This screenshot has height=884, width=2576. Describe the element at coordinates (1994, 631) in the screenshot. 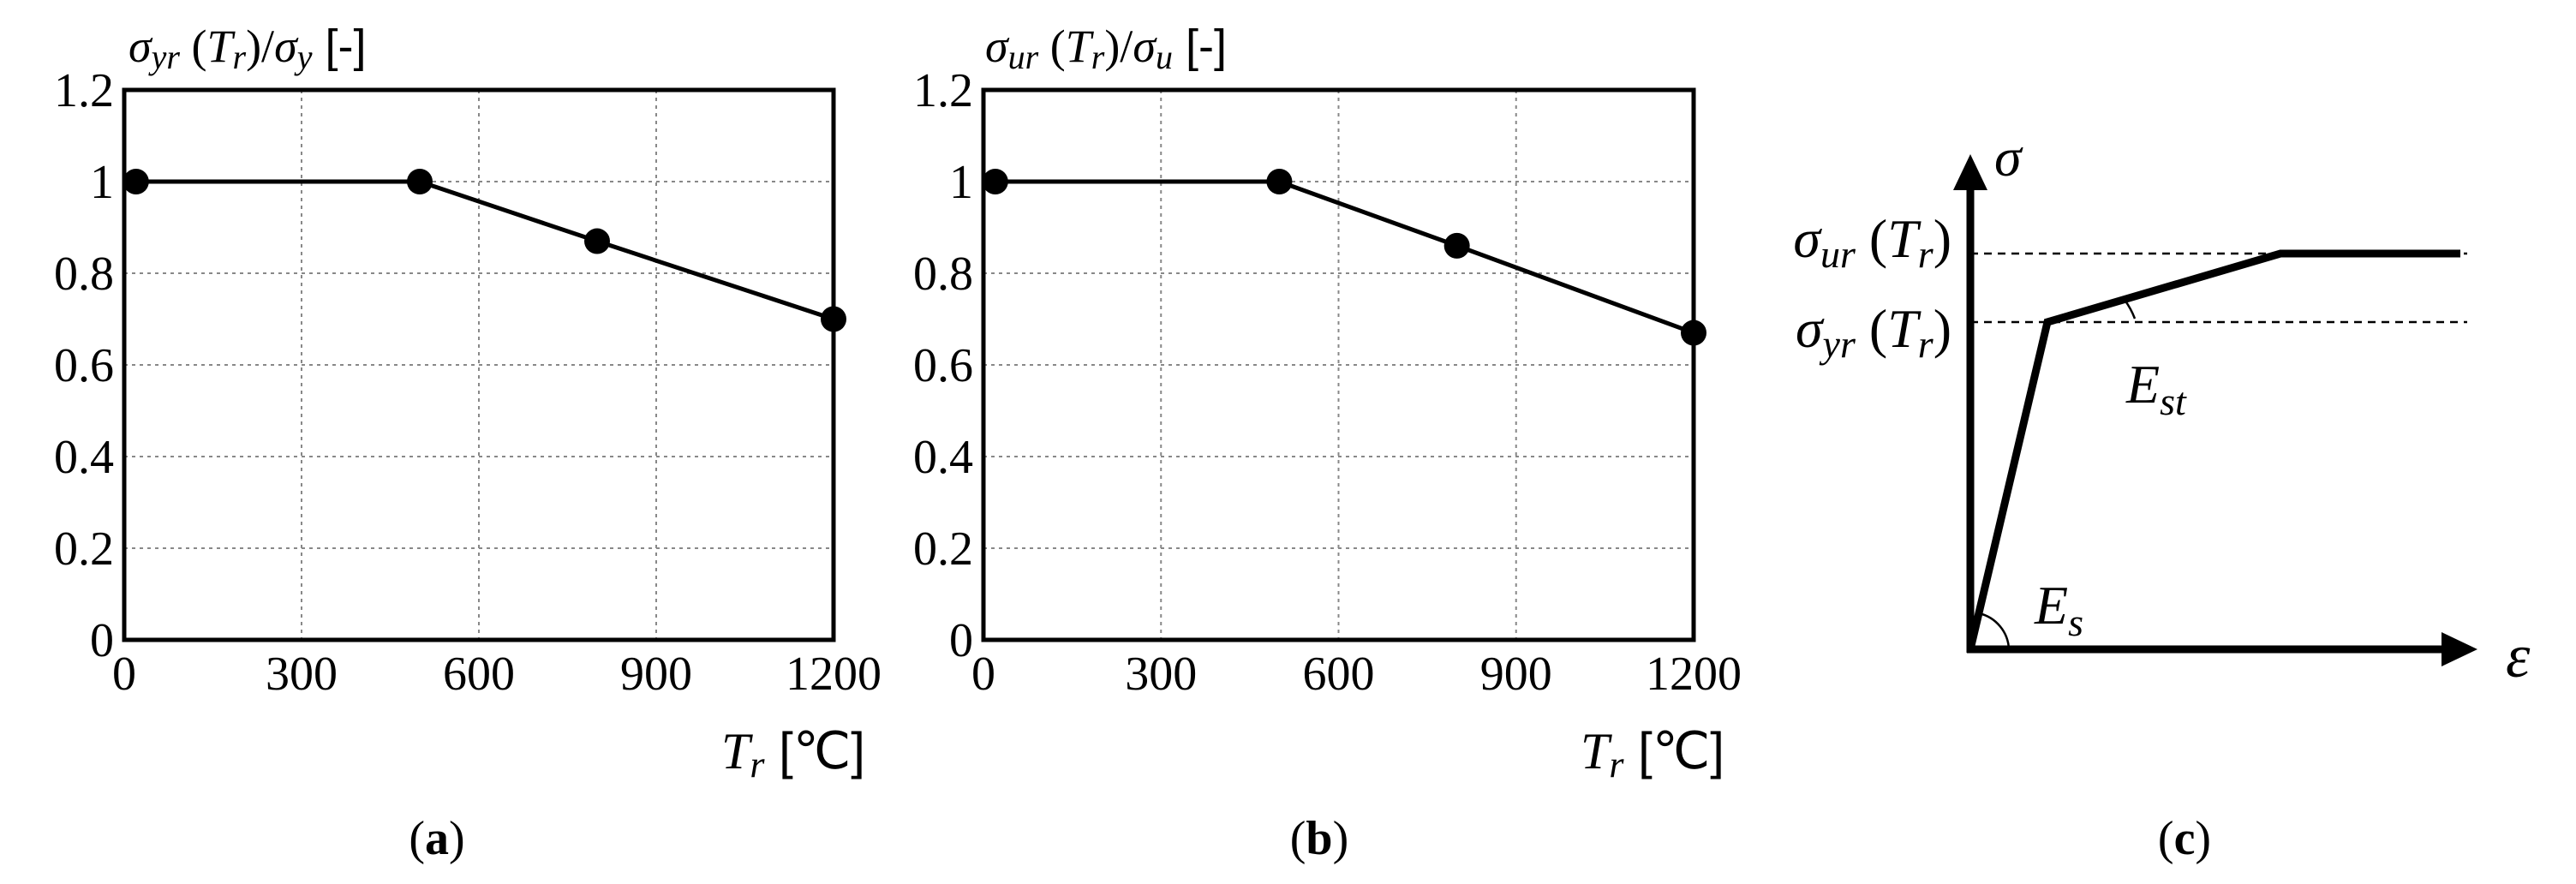

I see `E-s-angle-arc` at that location.